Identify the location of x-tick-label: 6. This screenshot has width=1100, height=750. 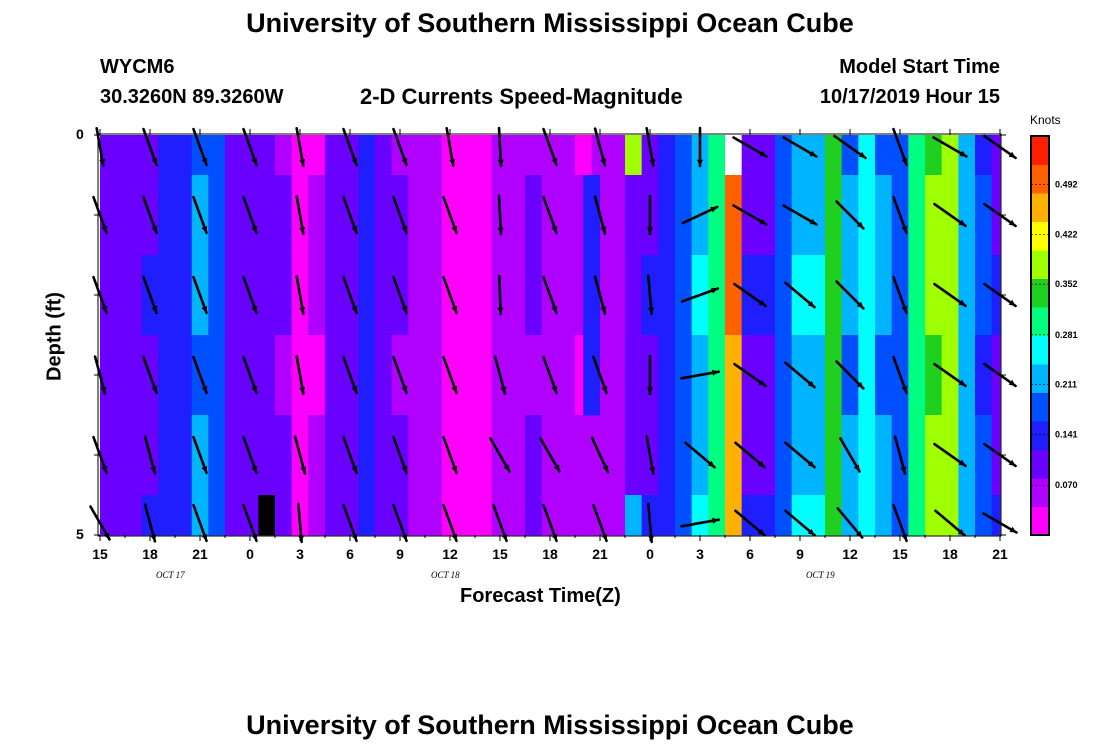
(350, 554).